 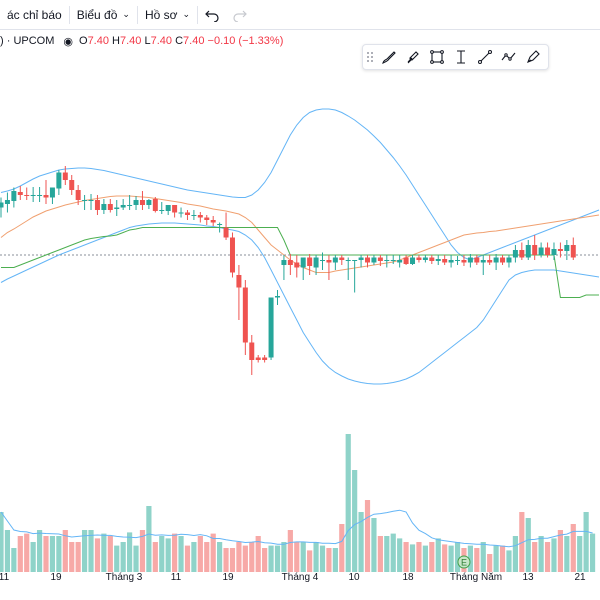 What do you see at coordinates (212, 15) in the screenshot?
I see `undo-button` at bounding box center [212, 15].